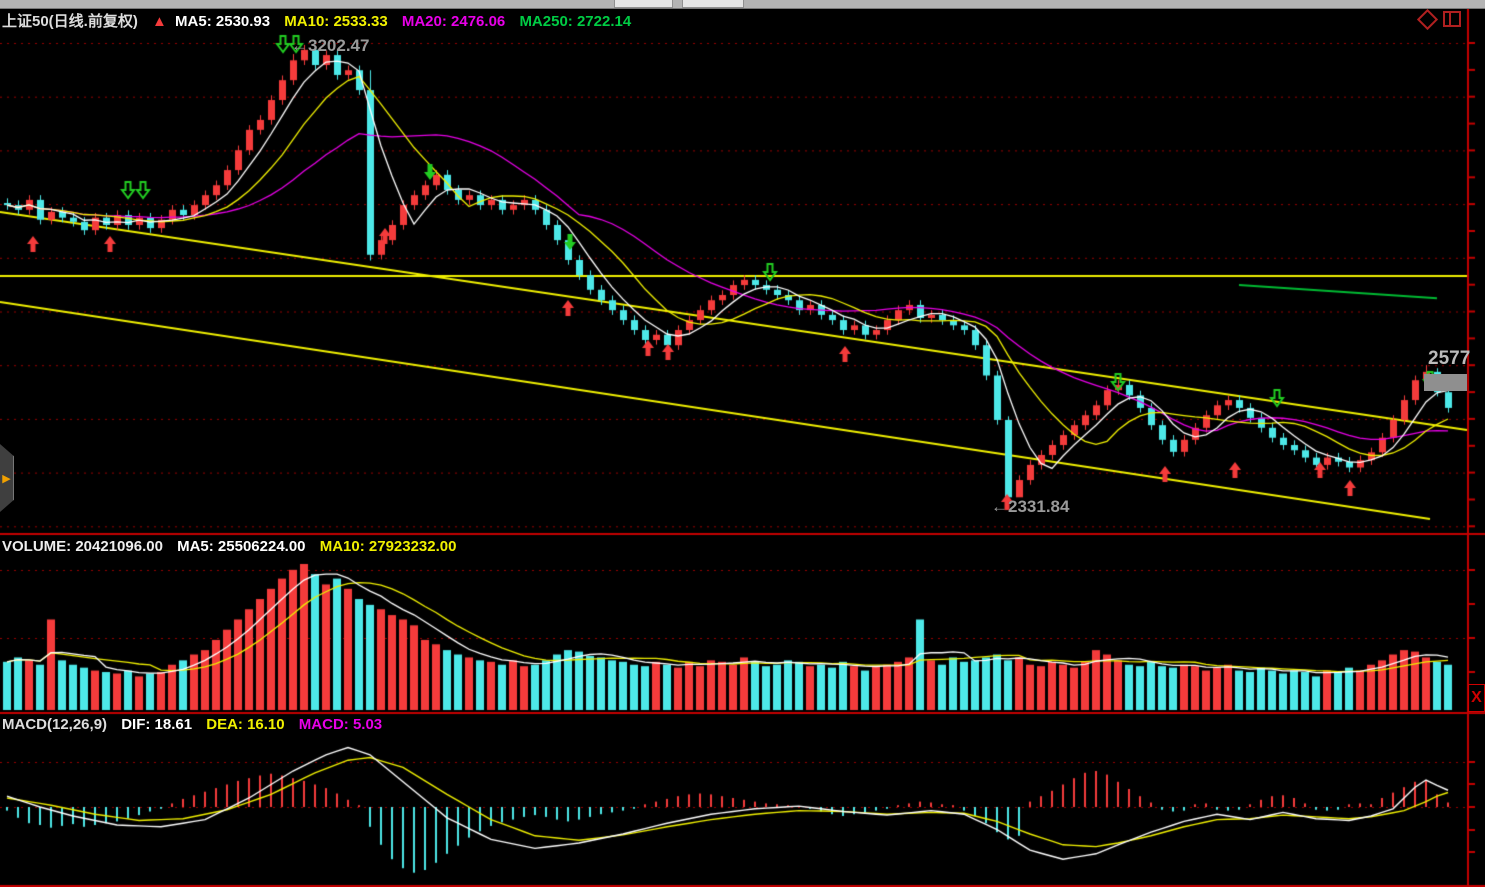  I want to click on low-price-label: ←2331.84, so click(1030, 506).